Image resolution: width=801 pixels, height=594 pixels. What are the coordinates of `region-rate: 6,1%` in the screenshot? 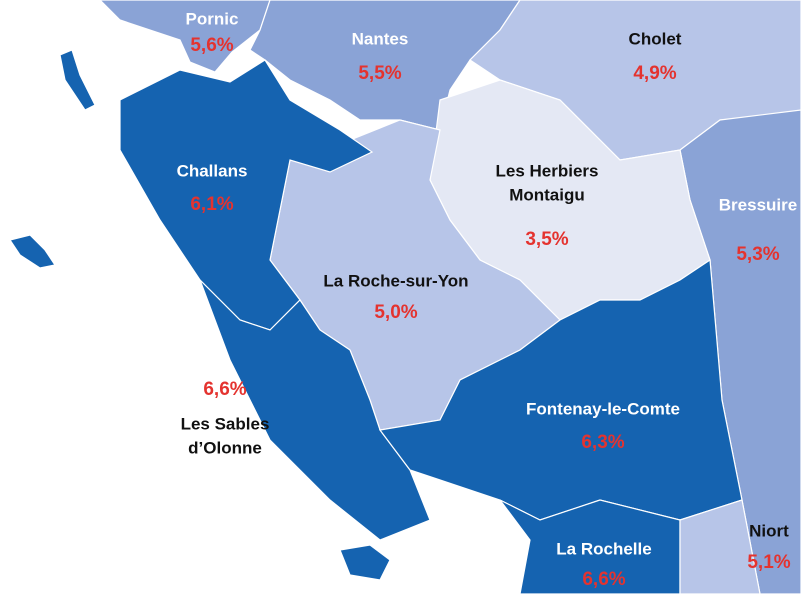 It's located at (211, 204).